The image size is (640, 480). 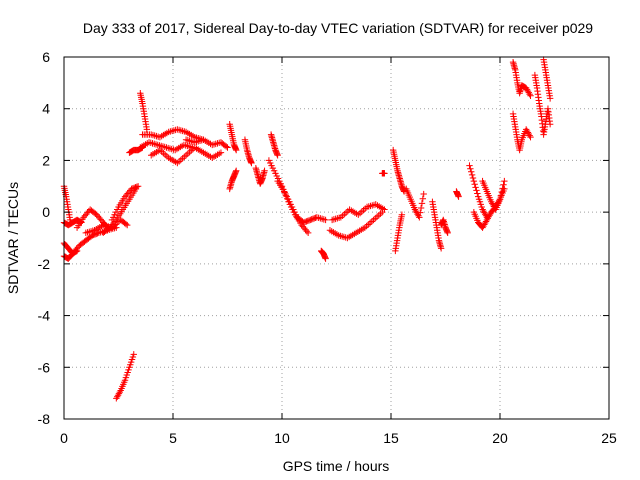 What do you see at coordinates (46, 212) in the screenshot?
I see `y-tick-label: 0` at bounding box center [46, 212].